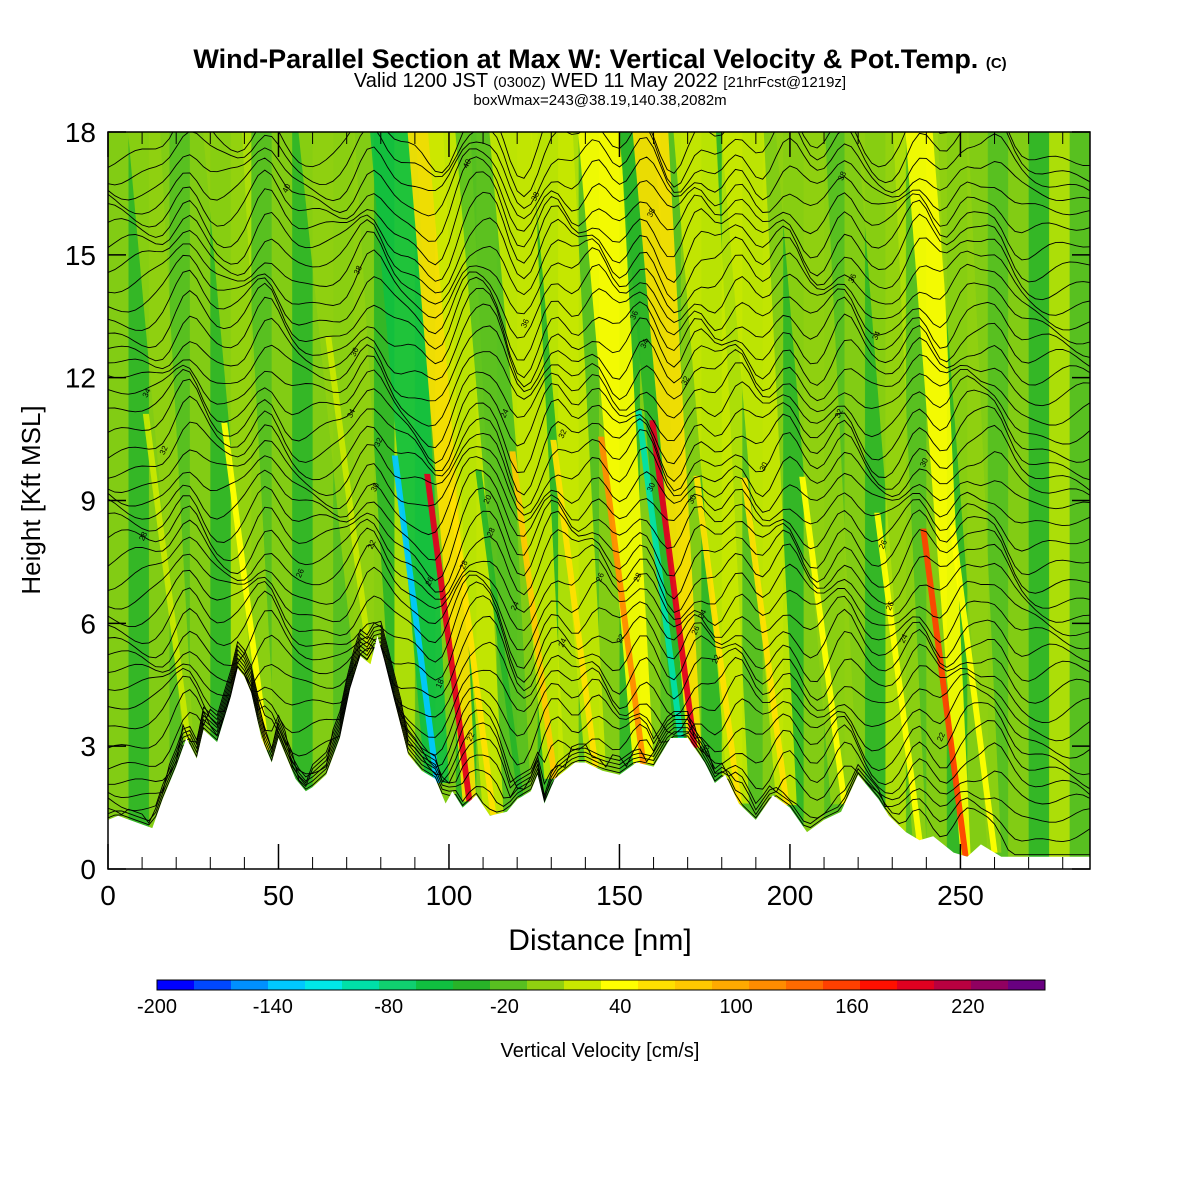 The height and width of the screenshot is (1200, 1200). I want to click on box-wmax-label: boxWmax=243@38.19,140.38,2082m, so click(600, 100).